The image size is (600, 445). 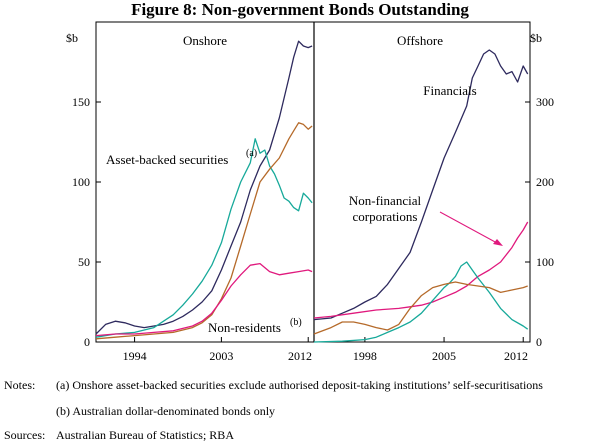 What do you see at coordinates (420, 40) in the screenshot?
I see `panel-title-offshore: Offshore` at bounding box center [420, 40].